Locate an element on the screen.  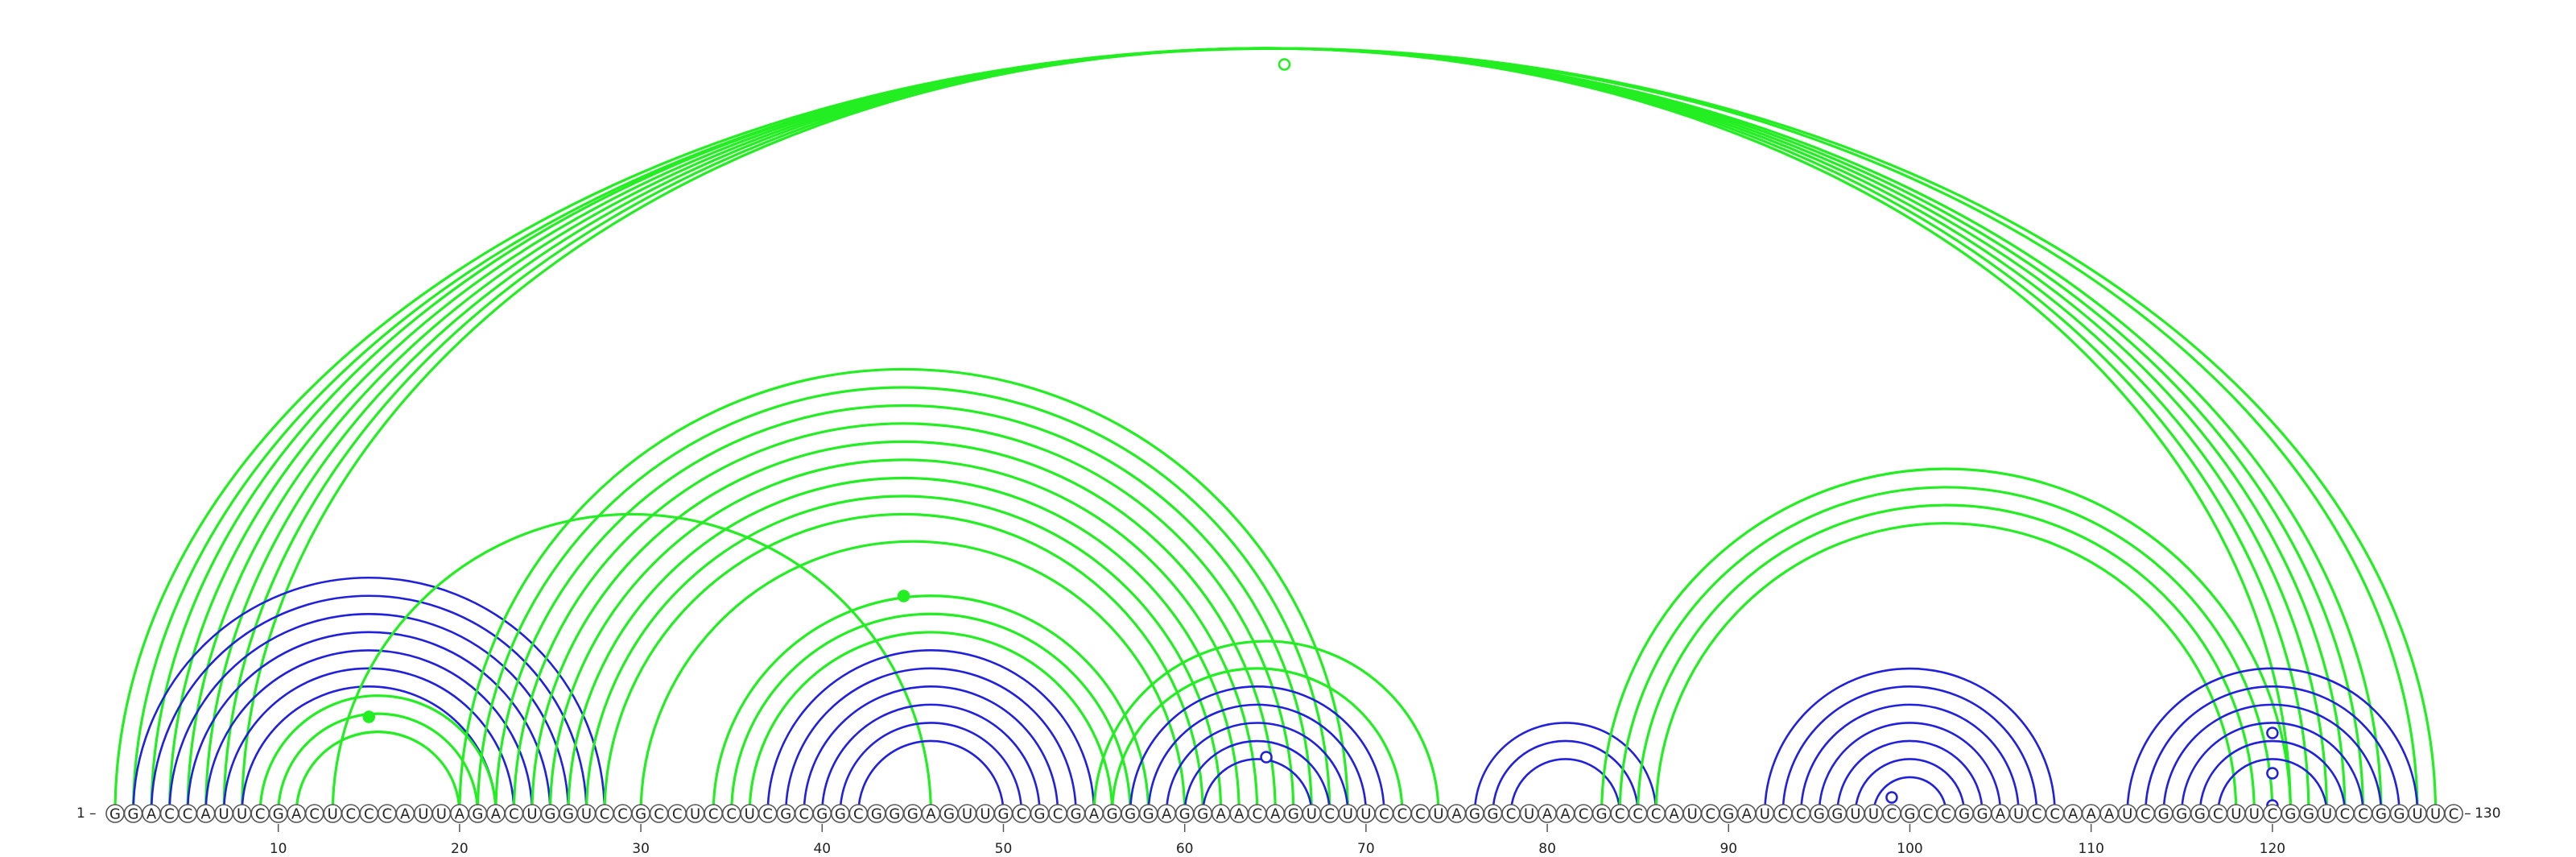
nucleotide-59: A is located at coordinates (1166, 813).